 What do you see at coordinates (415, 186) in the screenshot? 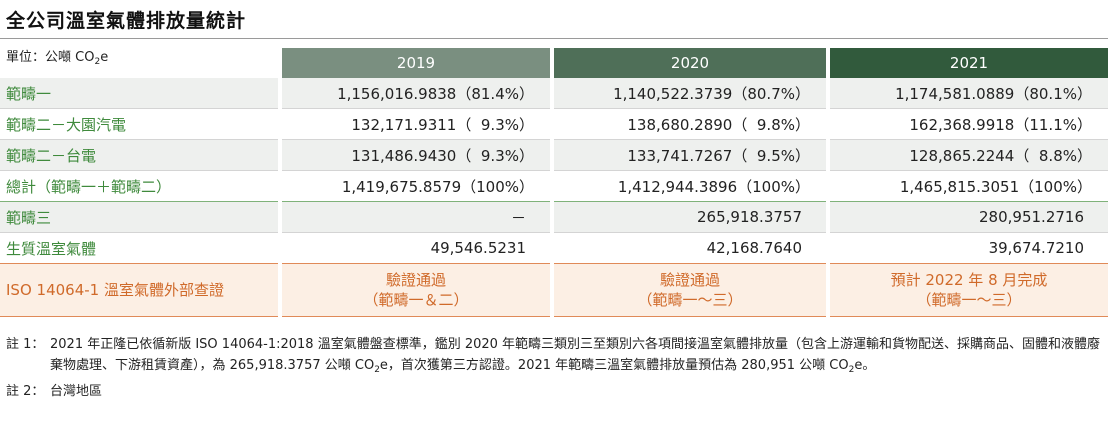
I see `value-cell: 1,419,675.8579（100%）` at bounding box center [415, 186].